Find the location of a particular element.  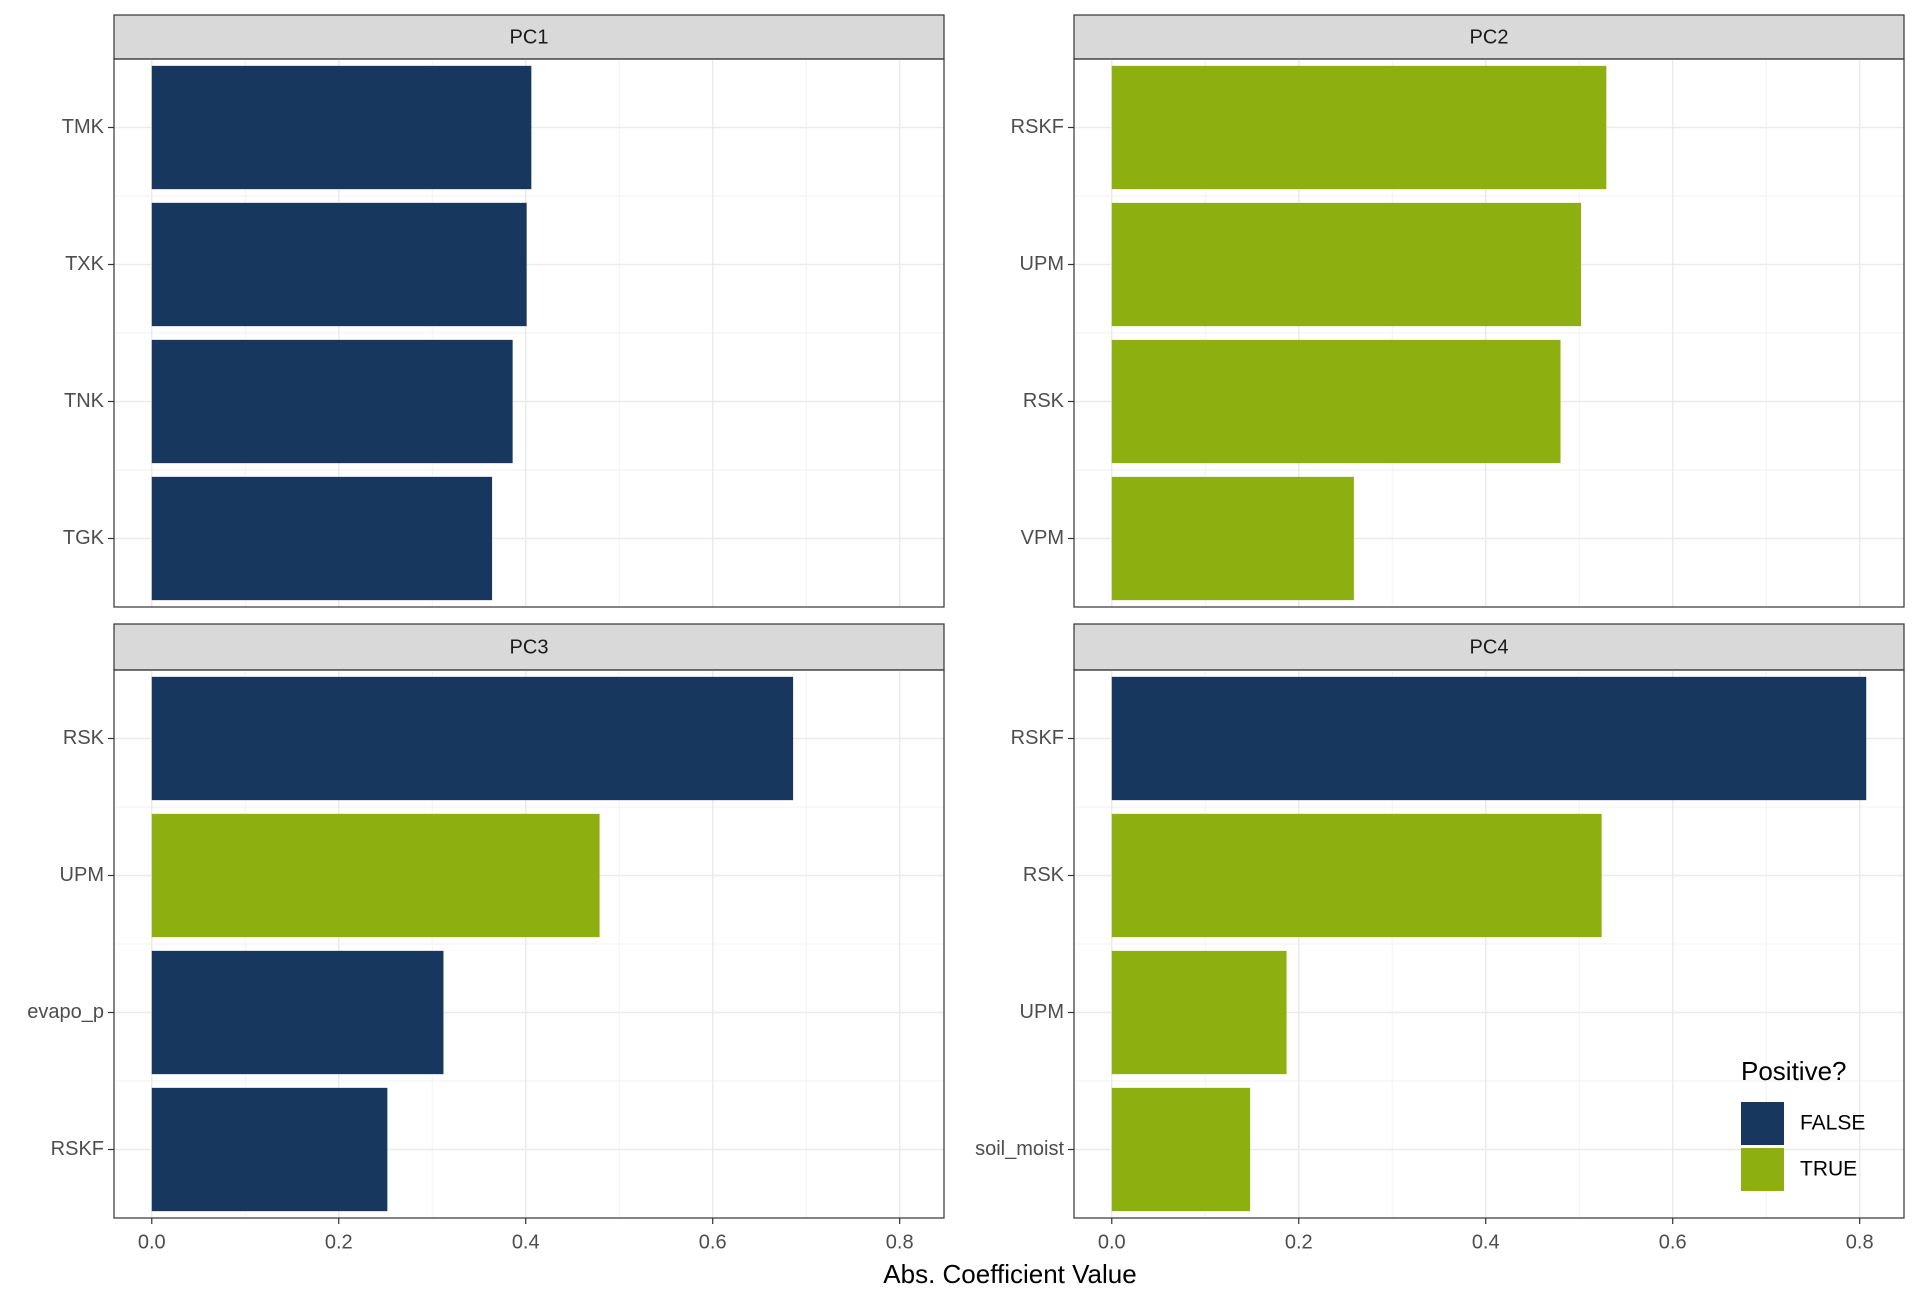

y-tick-label: TMK is located at coordinates (83, 127).